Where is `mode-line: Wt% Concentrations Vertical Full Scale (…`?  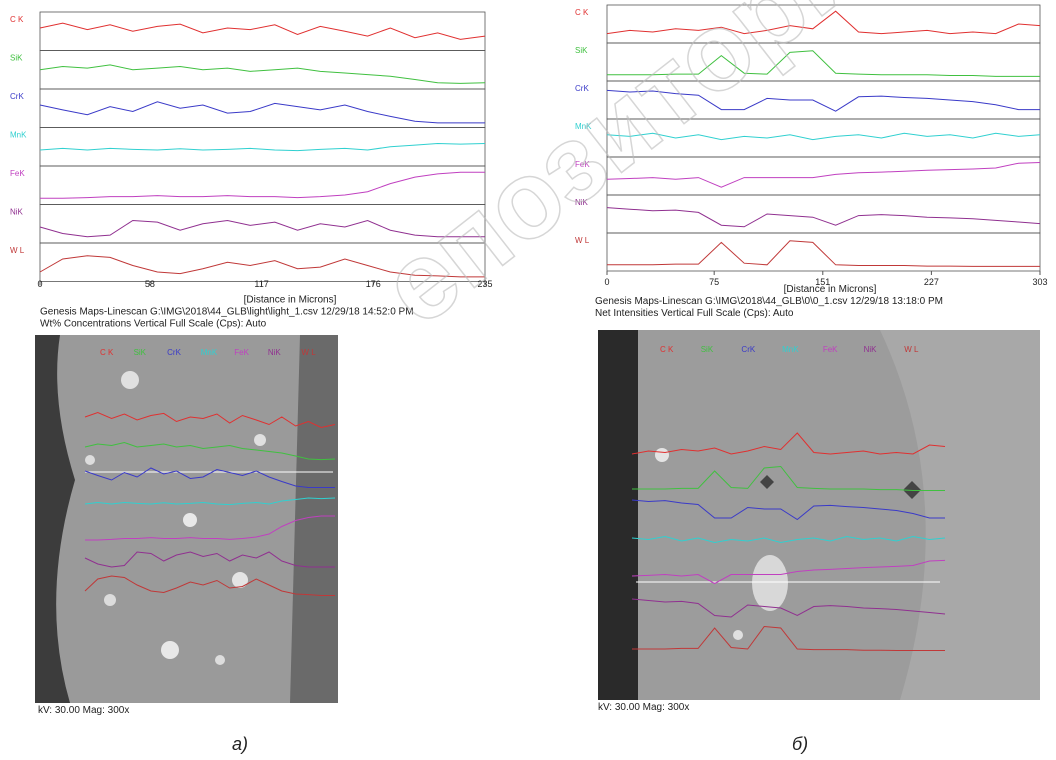
mode-line: Wt% Concentrations Vertical Full Scale (… is located at coordinates (153, 324).